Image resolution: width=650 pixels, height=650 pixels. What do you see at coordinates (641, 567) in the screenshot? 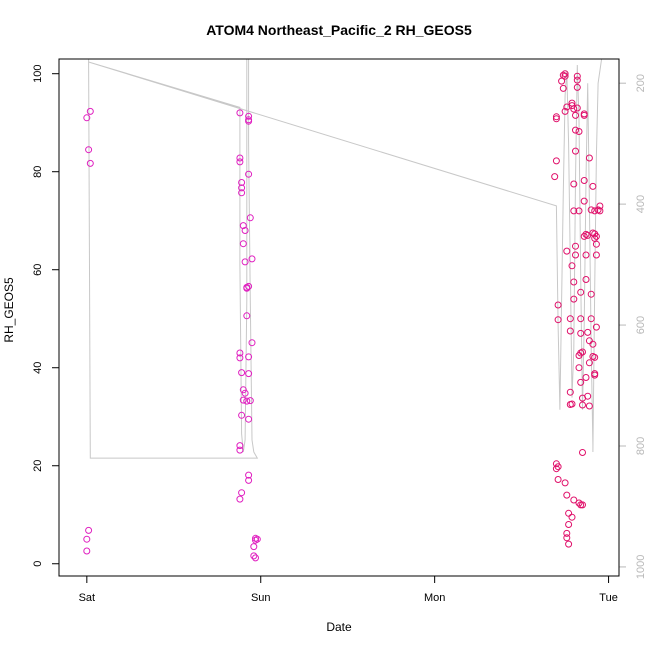
I see `y2-tick-label: 1000` at bounding box center [641, 567].